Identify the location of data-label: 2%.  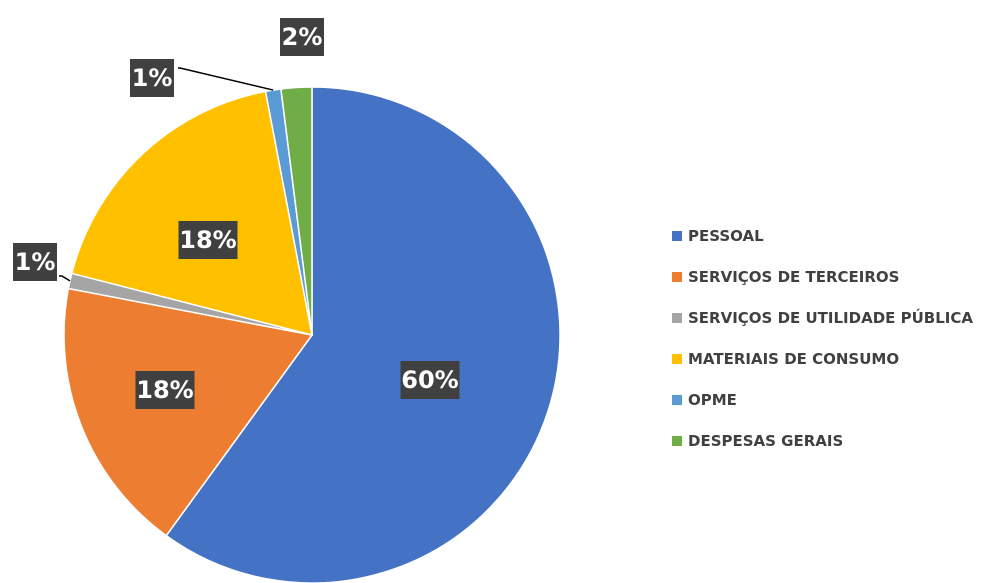
(302, 37).